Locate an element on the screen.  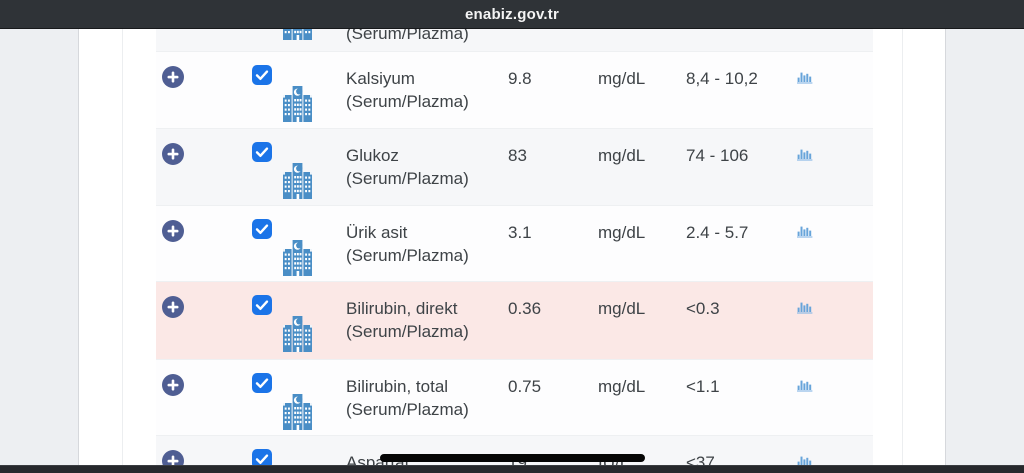
test-name: Bilirubin, direkt (Serum/Plazma) is located at coordinates (407, 320).